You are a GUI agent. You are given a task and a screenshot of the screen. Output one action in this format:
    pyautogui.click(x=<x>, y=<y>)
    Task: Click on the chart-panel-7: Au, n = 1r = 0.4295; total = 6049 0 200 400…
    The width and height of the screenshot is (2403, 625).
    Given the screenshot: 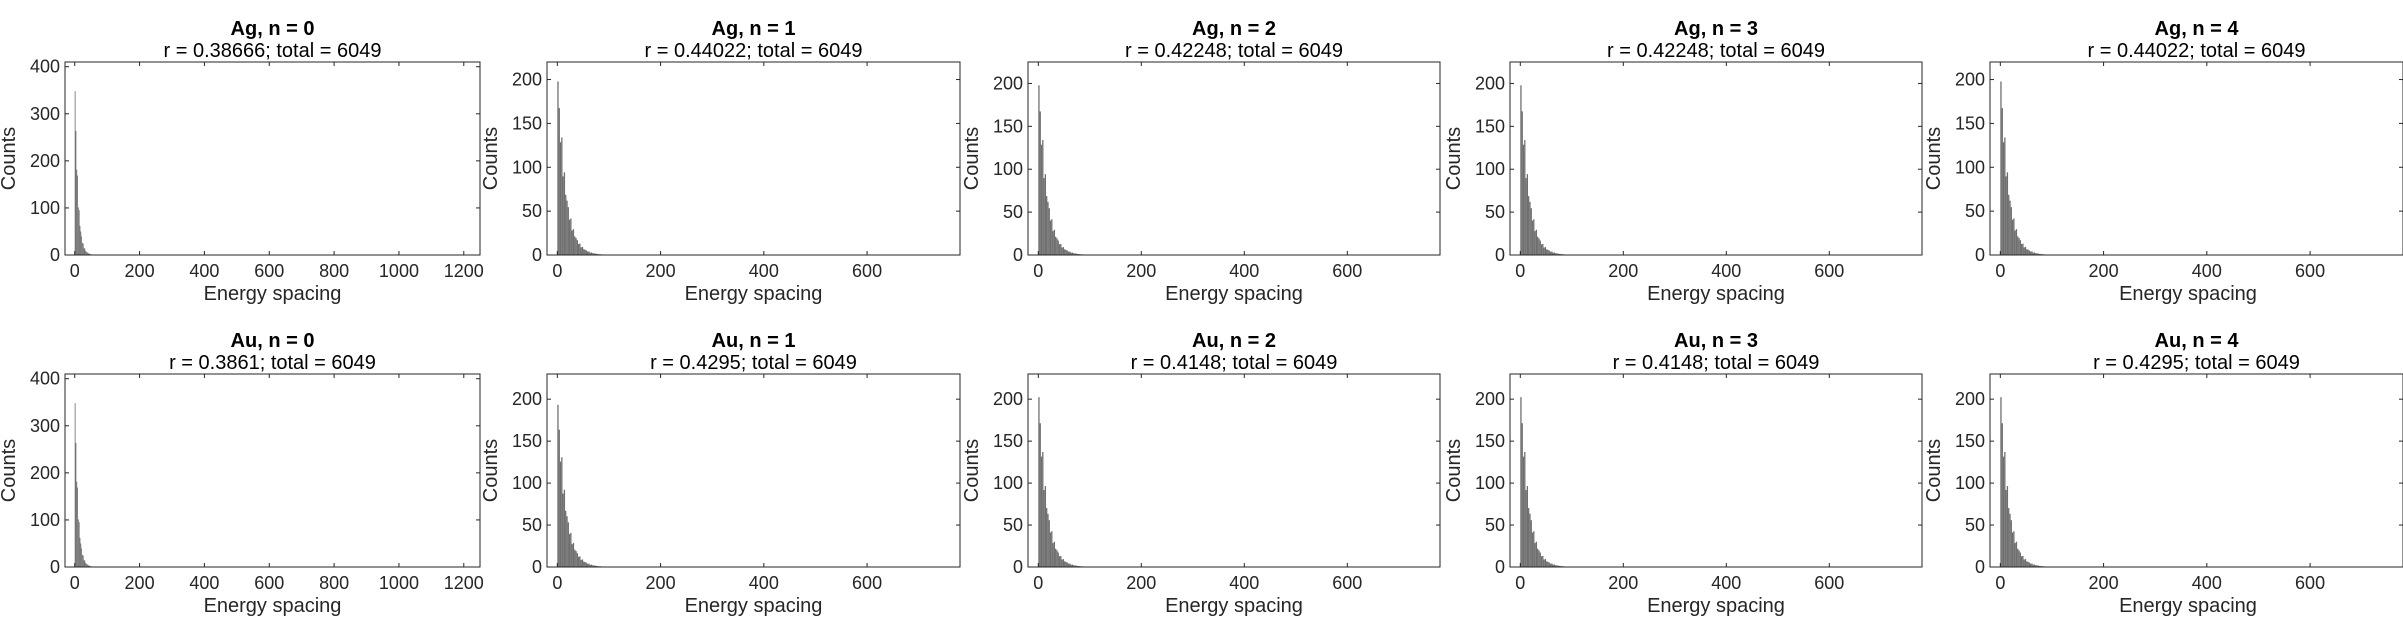 What is the action you would take?
    pyautogui.click(x=720, y=473)
    